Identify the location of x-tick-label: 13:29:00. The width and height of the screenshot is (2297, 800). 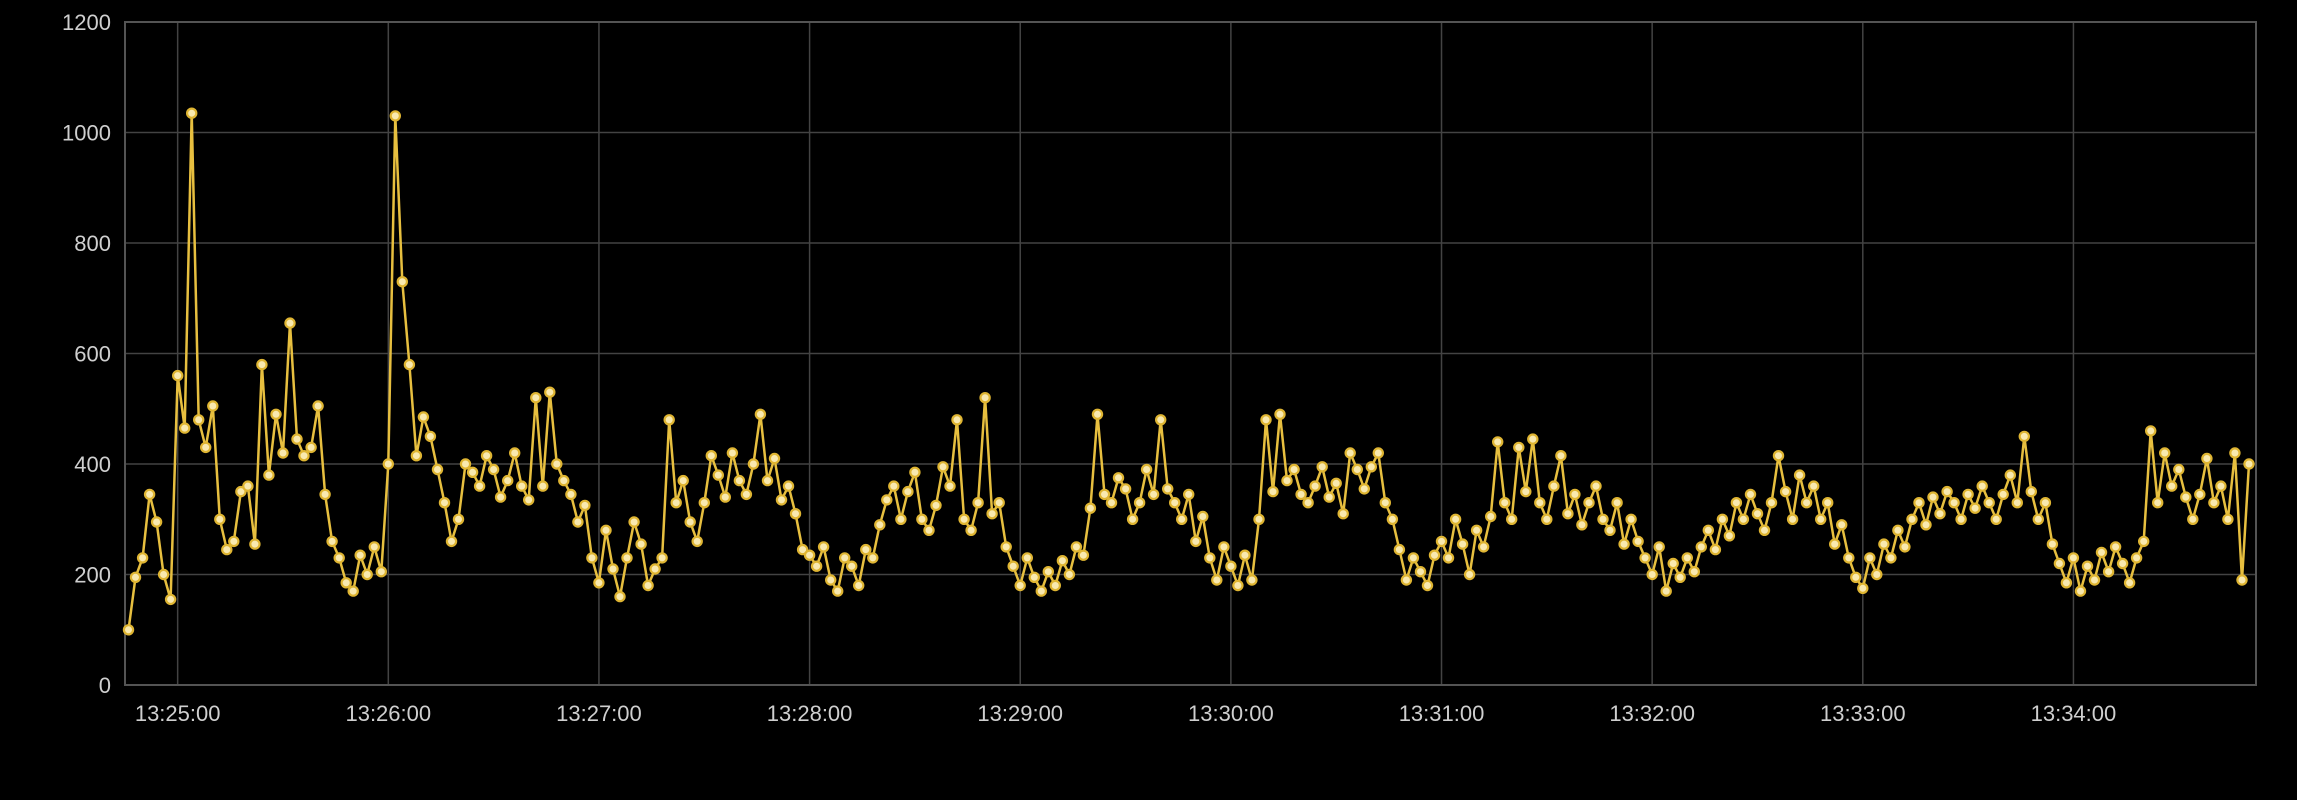
(1020, 713).